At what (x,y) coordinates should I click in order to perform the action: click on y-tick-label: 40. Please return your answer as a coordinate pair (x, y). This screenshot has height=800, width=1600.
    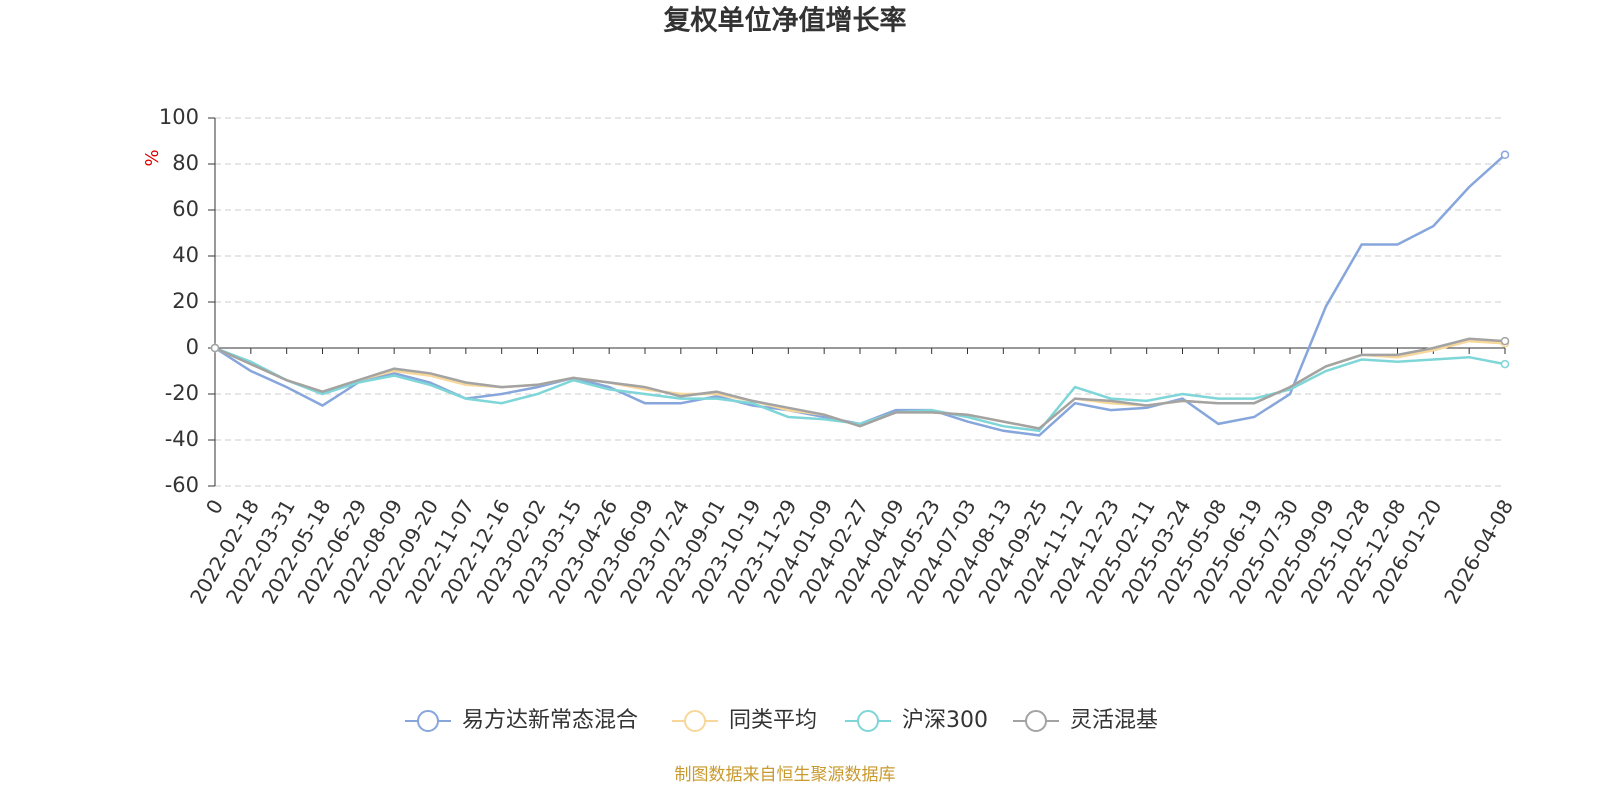
    Looking at the image, I should click on (185, 255).